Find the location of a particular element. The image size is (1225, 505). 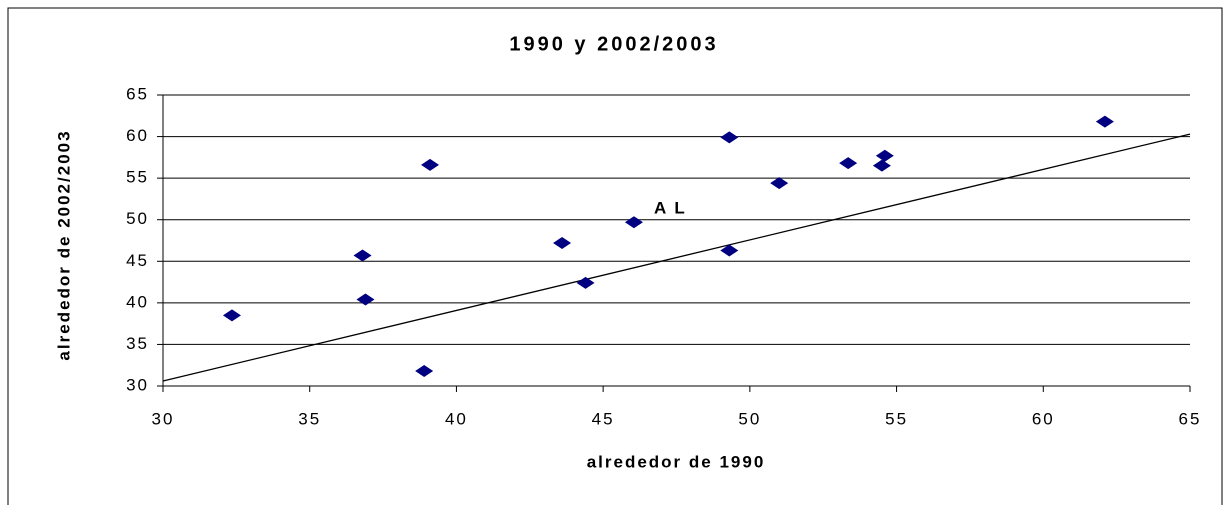

y-tick-label: 40 is located at coordinates (137, 301).